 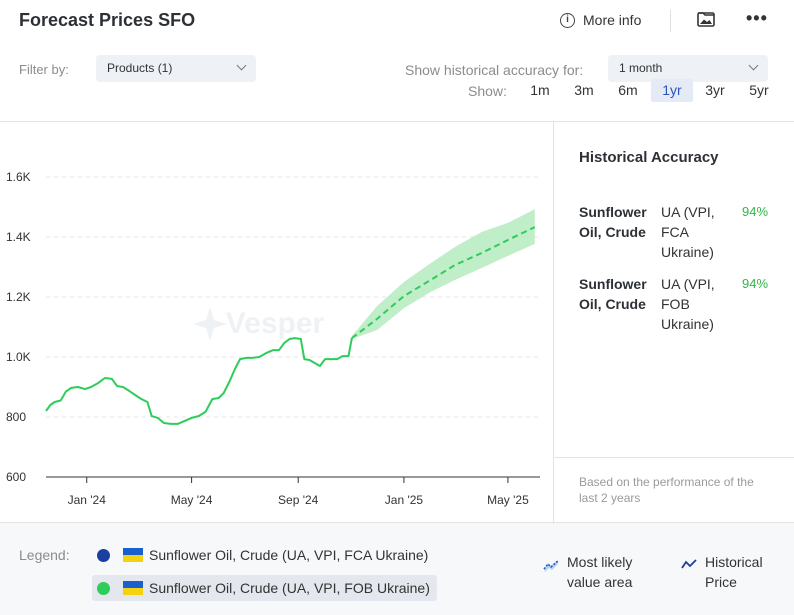 What do you see at coordinates (688, 68) in the screenshot?
I see `accuracy-period-select: 1 month` at bounding box center [688, 68].